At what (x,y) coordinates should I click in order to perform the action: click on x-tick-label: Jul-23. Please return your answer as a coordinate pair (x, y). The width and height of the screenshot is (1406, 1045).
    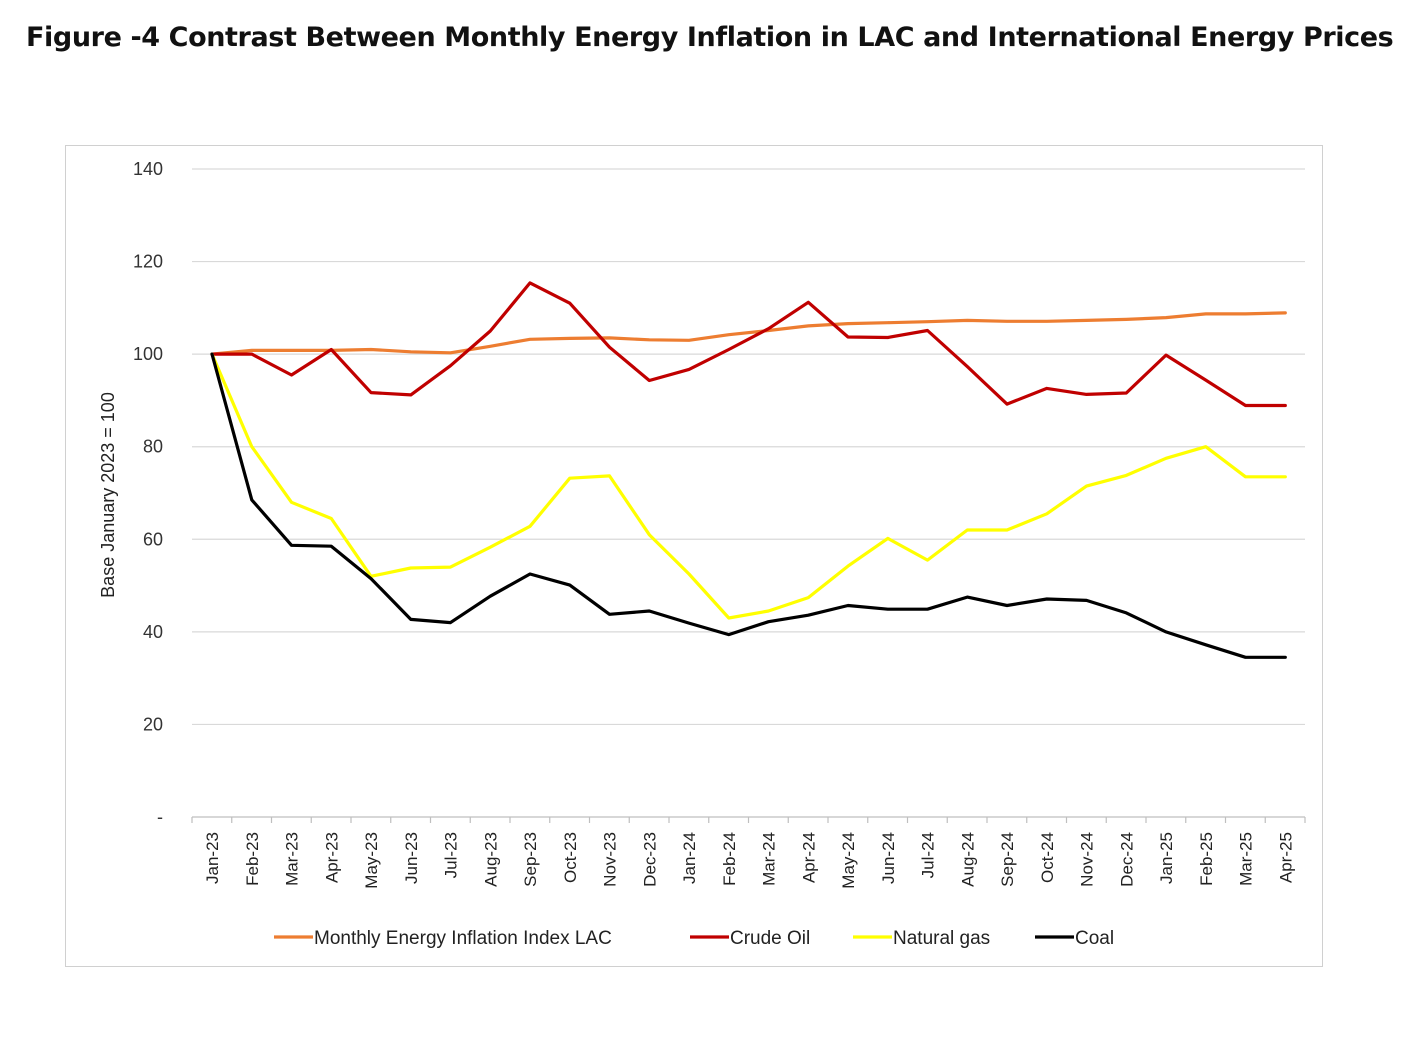
    Looking at the image, I should click on (451, 855).